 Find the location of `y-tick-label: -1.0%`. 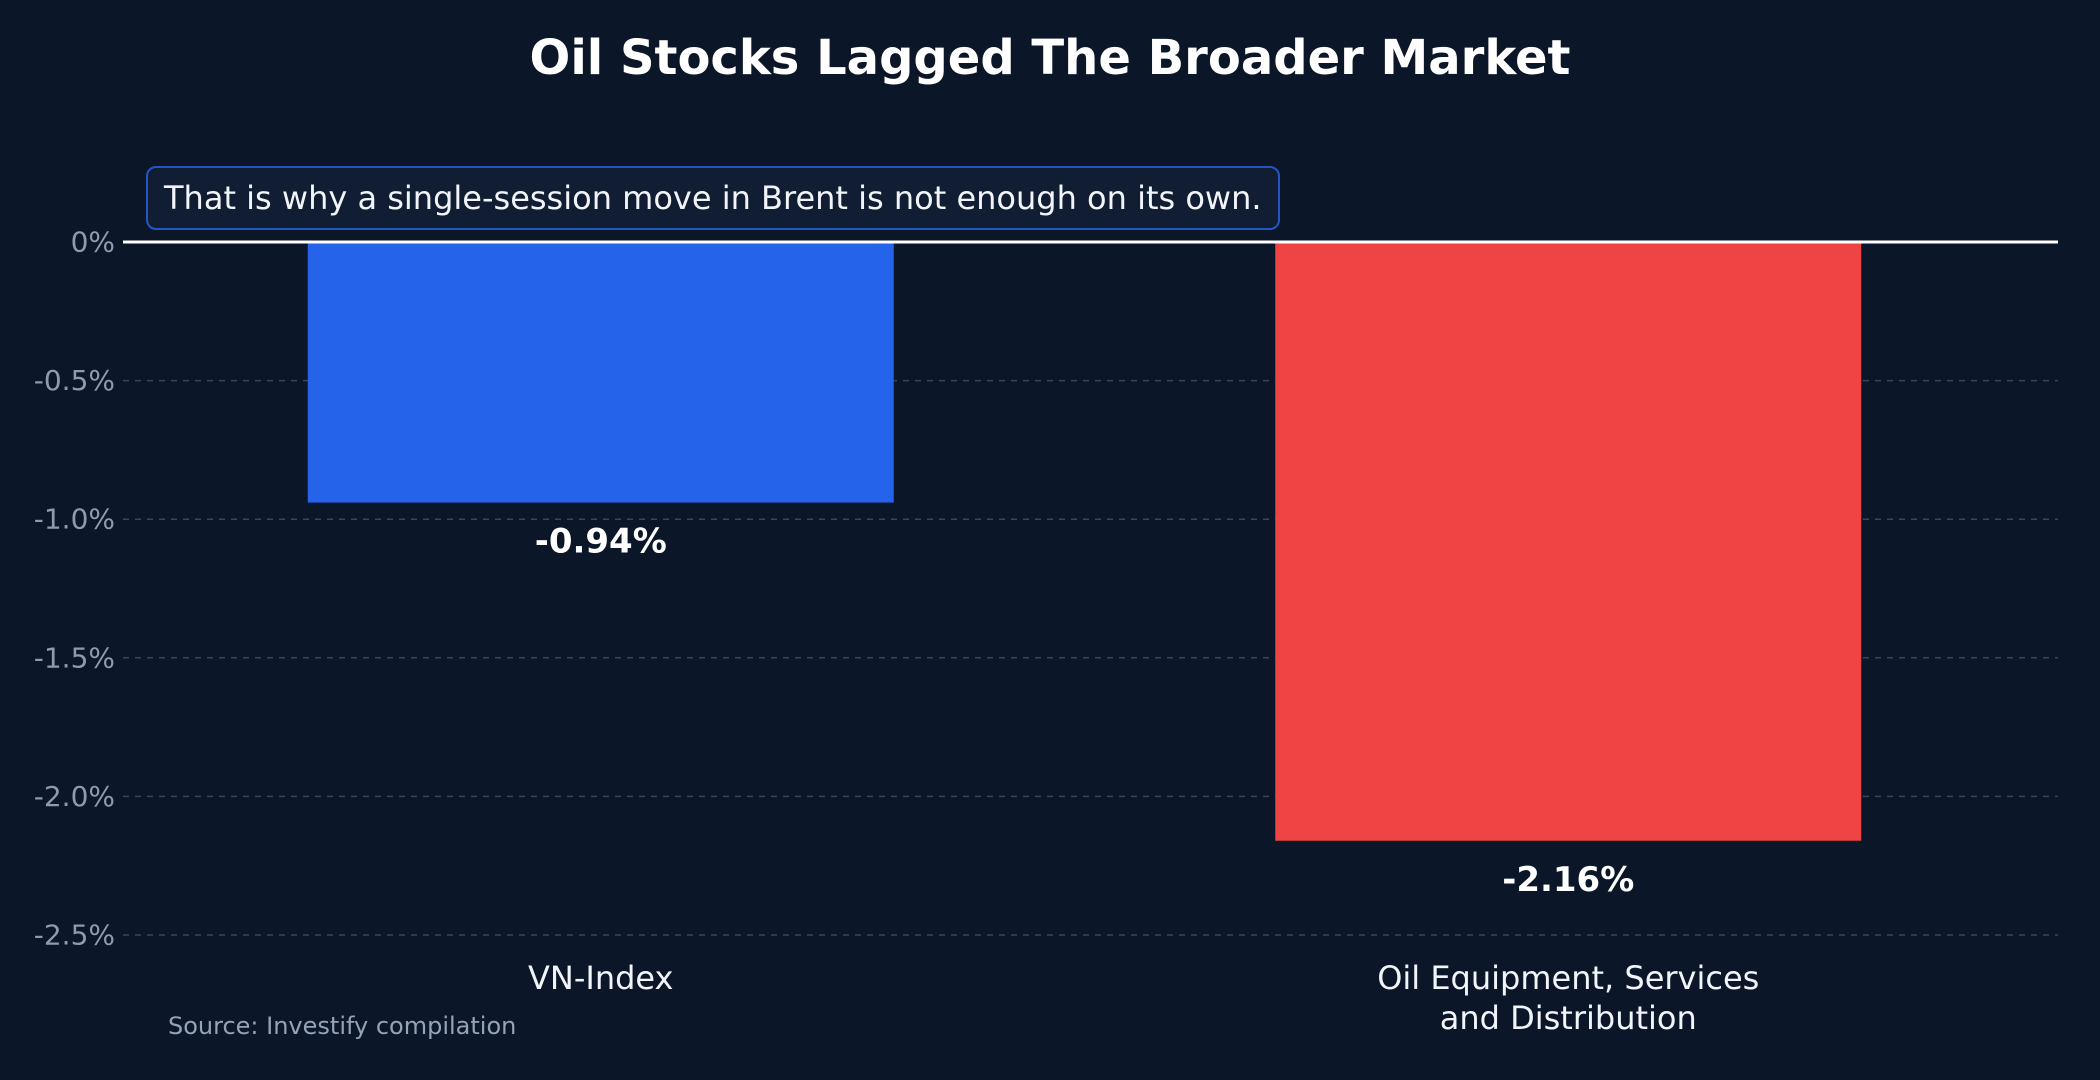

y-tick-label: -1.0% is located at coordinates (74, 519).